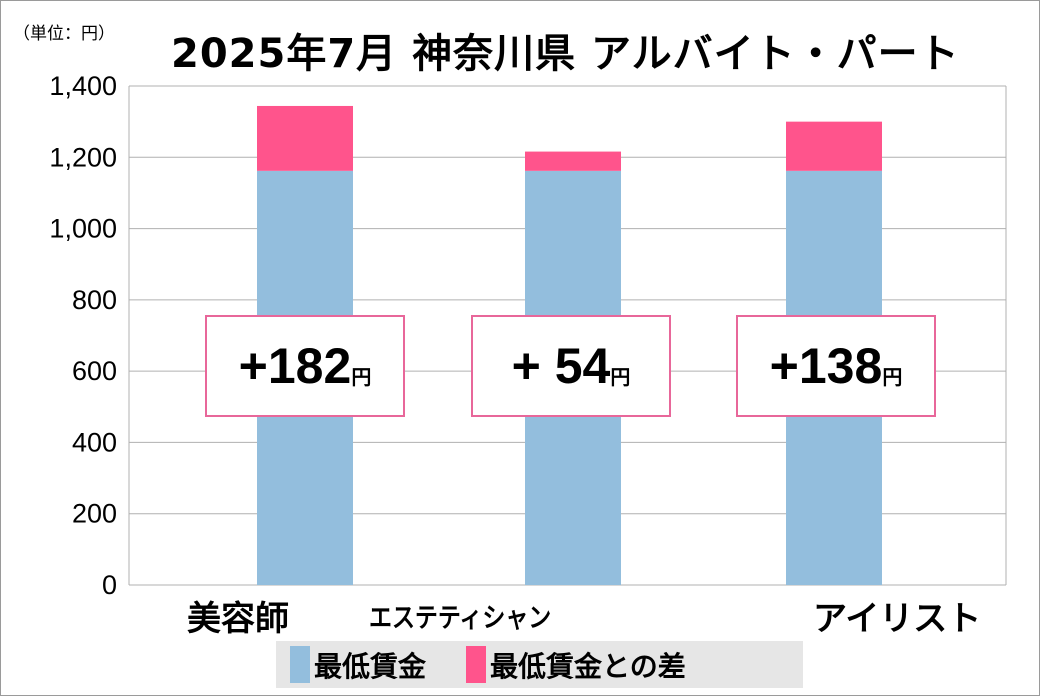 This screenshot has height=696, width=1040. I want to click on x-label-0: 美容師, so click(238, 619).